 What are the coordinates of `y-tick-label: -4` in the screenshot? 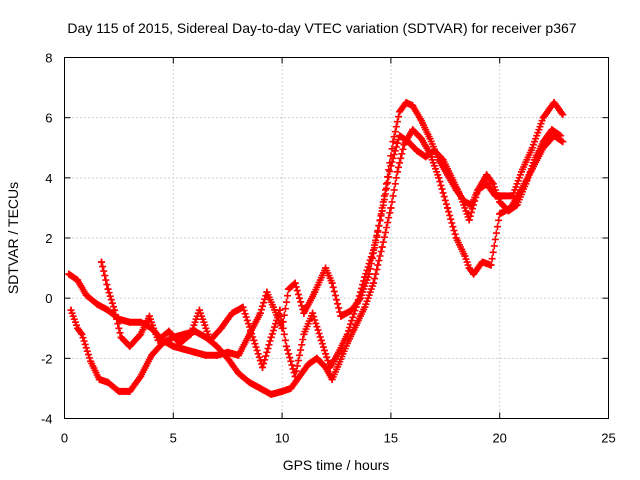 It's located at (47, 419).